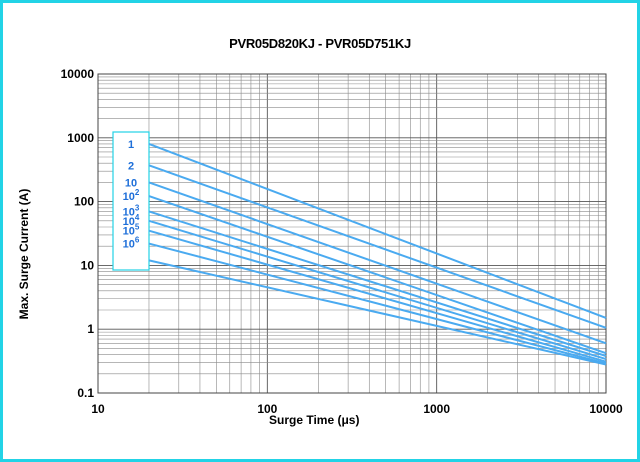  Describe the element at coordinates (84, 202) in the screenshot. I see `y-tick-label: 100` at that location.